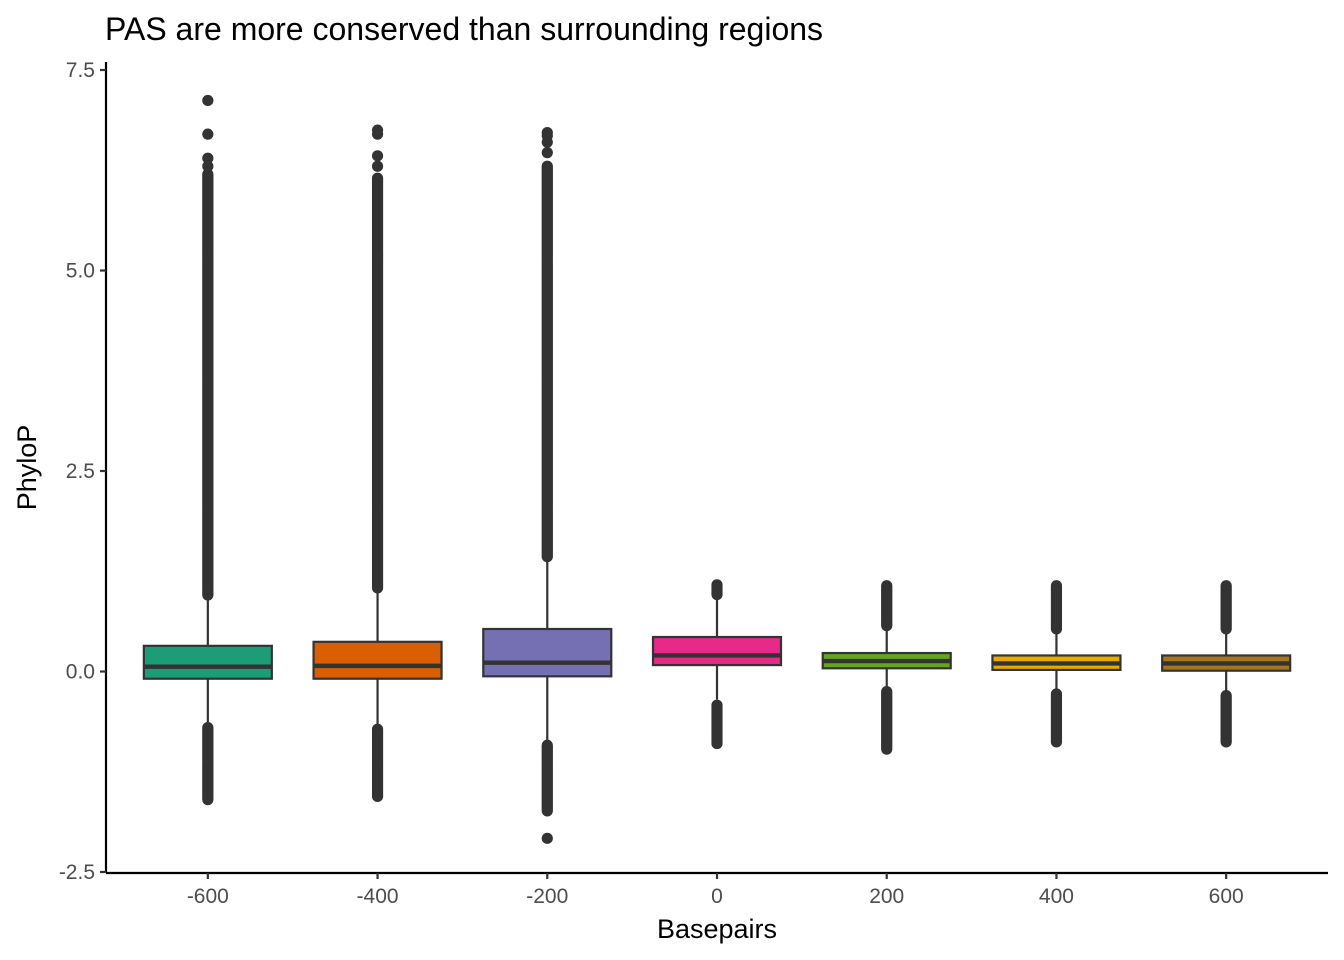 The height and width of the screenshot is (960, 1344). I want to click on y-tick-label: -2.5, so click(77, 872).